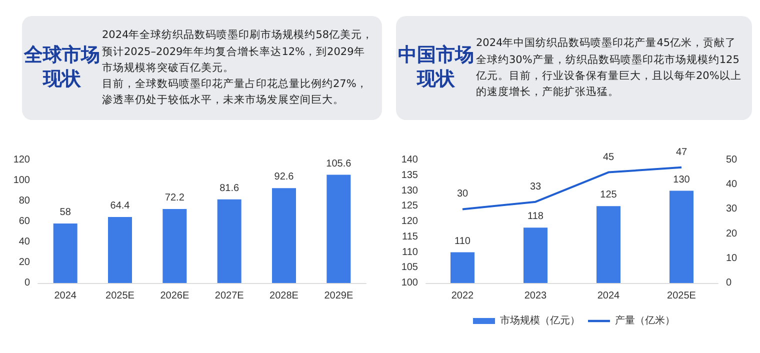 The height and width of the screenshot is (353, 760). Describe the element at coordinates (682, 152) in the screenshot. I see `data-label: 47` at that location.